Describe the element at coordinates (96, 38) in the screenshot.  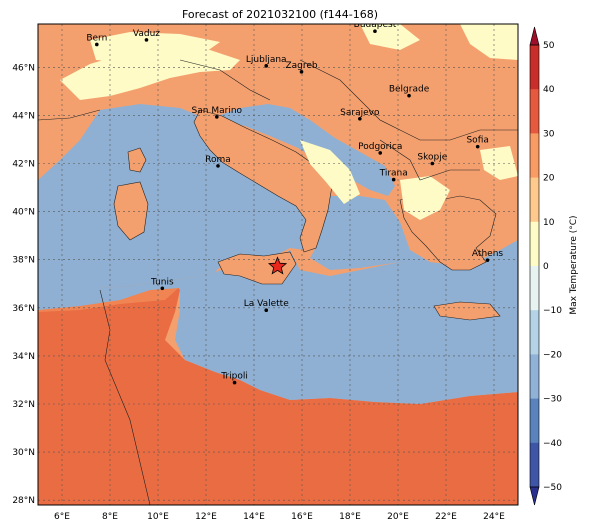
I see `city-label: Bern` at that location.